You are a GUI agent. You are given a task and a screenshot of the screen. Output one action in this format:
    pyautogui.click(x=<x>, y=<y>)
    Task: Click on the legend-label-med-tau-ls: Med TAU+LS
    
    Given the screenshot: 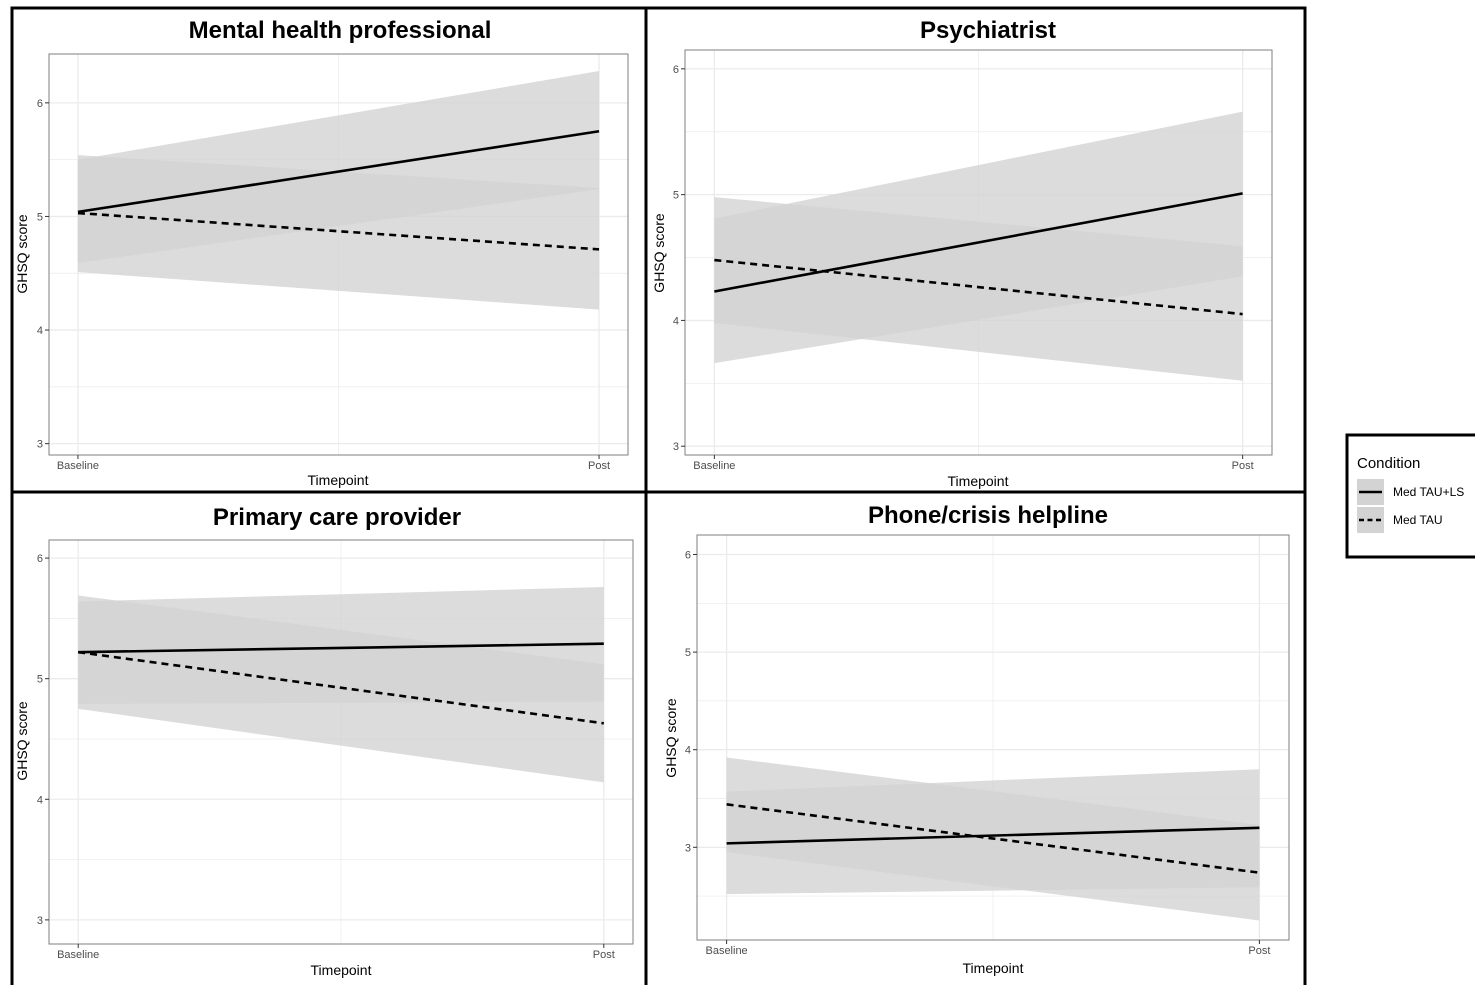 What is the action you would take?
    pyautogui.click(x=1428, y=492)
    